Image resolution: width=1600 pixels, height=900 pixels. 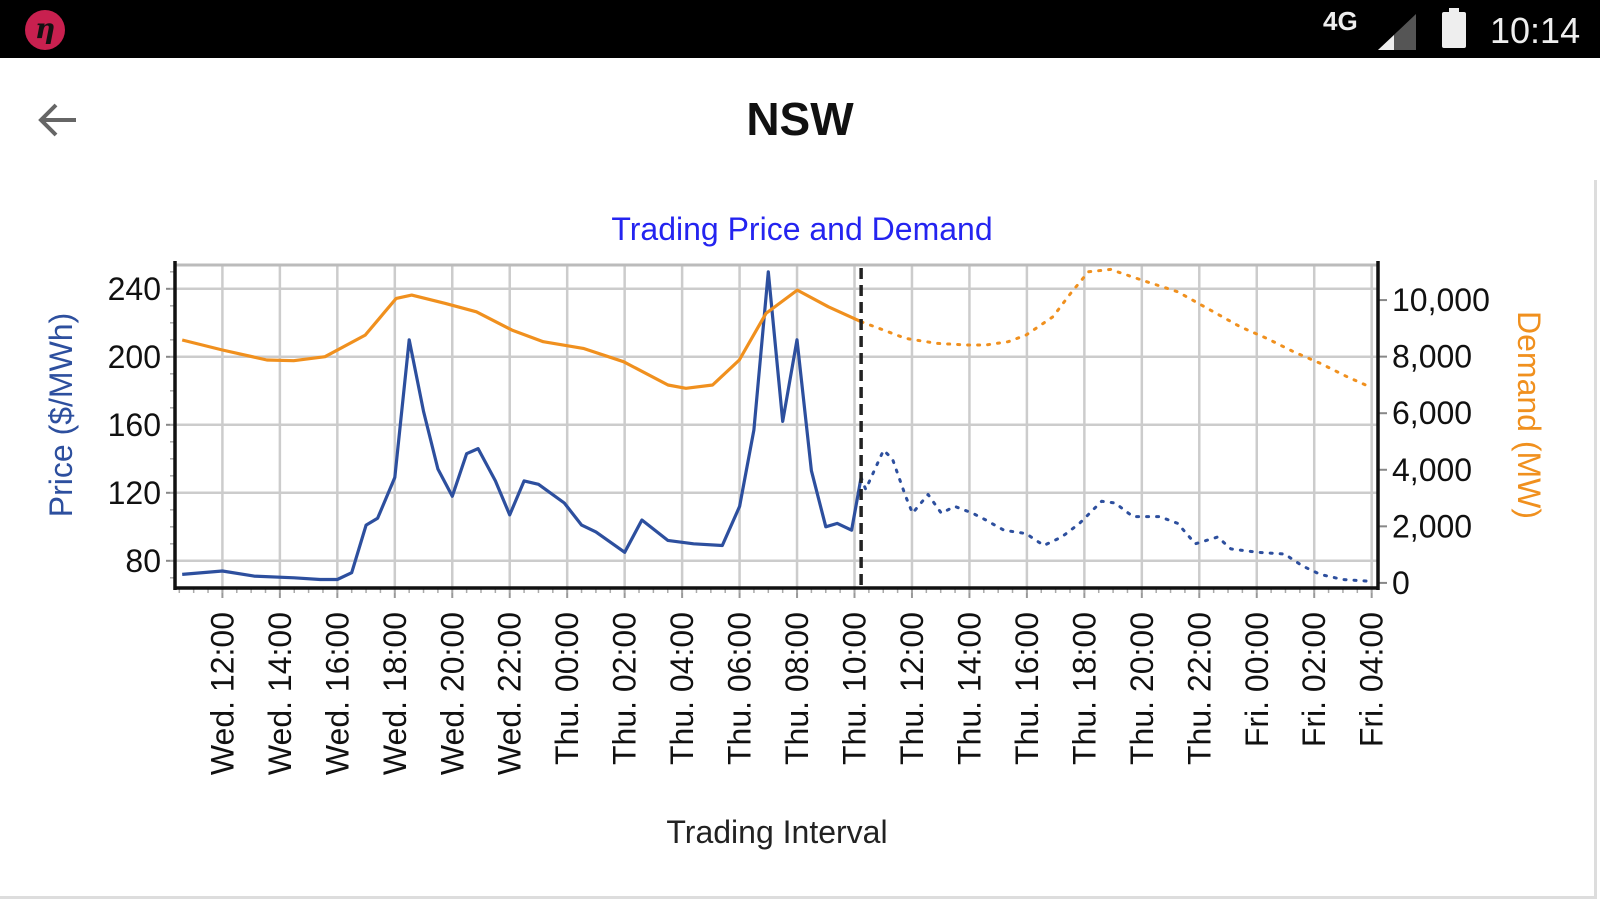 I want to click on status-bar: η 4G 10:14, so click(x=800, y=29).